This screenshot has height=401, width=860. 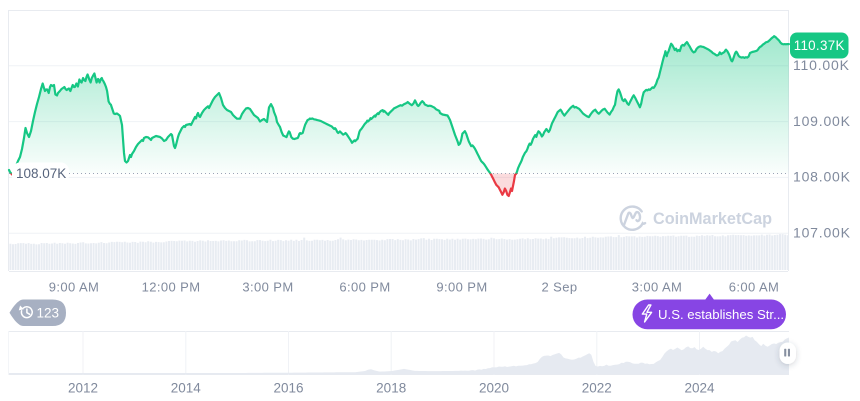 I want to click on svg-text: 2016, so click(x=288, y=388).